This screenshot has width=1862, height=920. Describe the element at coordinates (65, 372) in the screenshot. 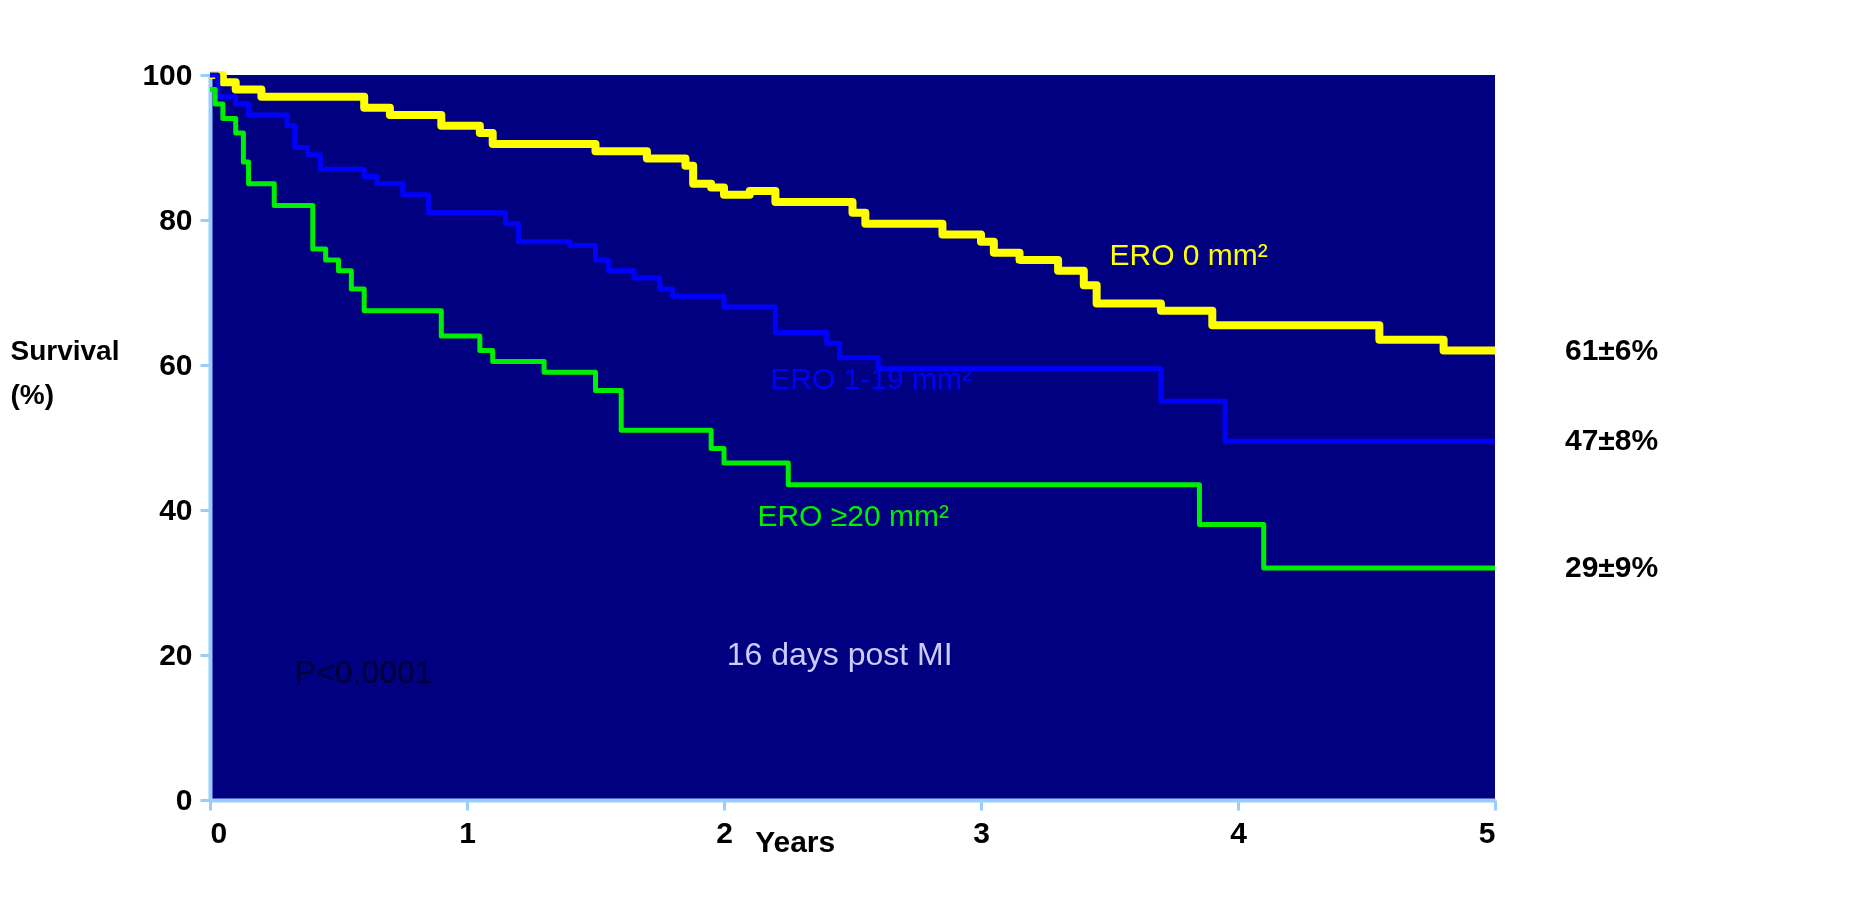

I see `y-axis-title: Survival (%)` at that location.